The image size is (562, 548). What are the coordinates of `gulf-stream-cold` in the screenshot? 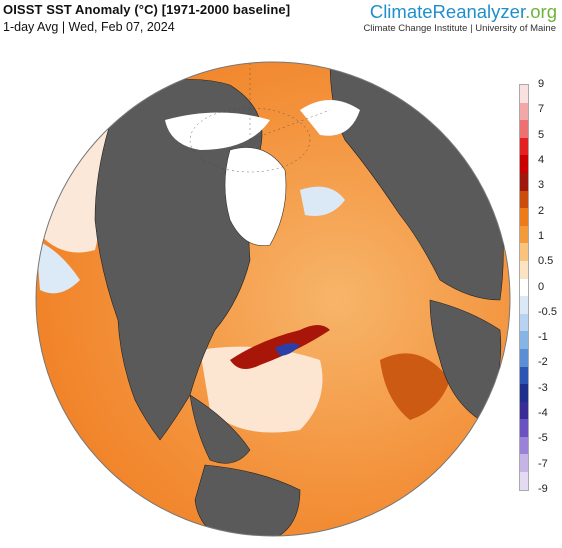 It's located at (287, 349).